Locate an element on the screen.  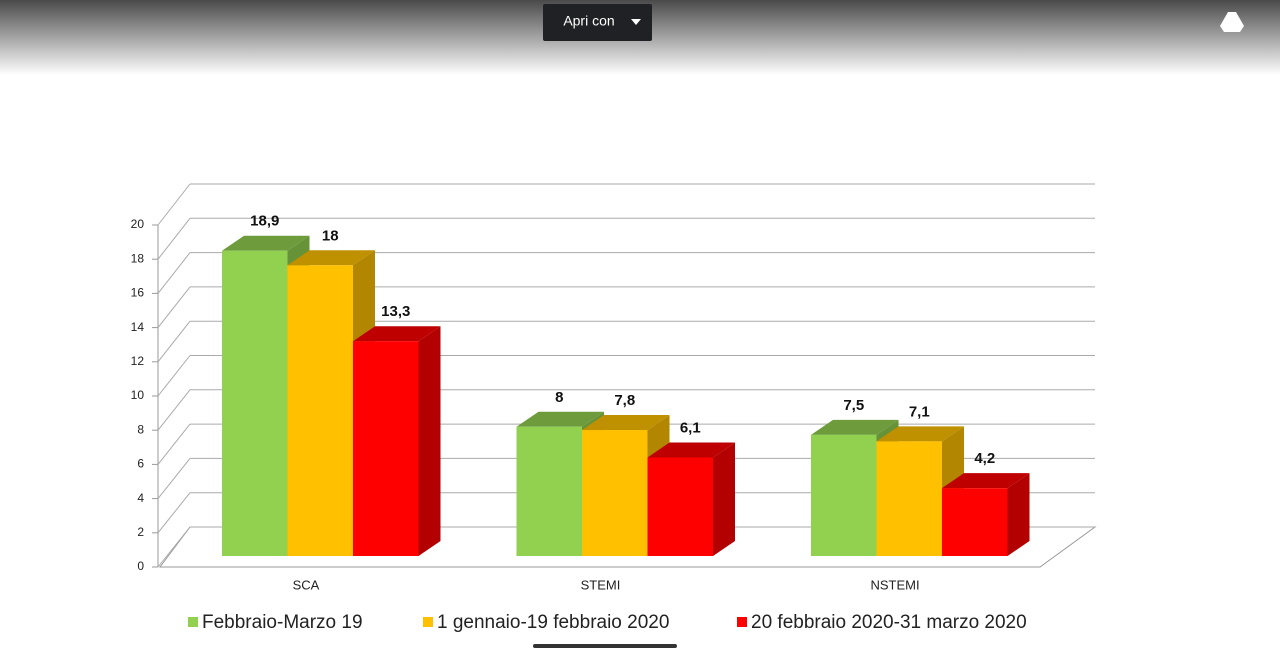
value-label: 7,1 is located at coordinates (919, 411).